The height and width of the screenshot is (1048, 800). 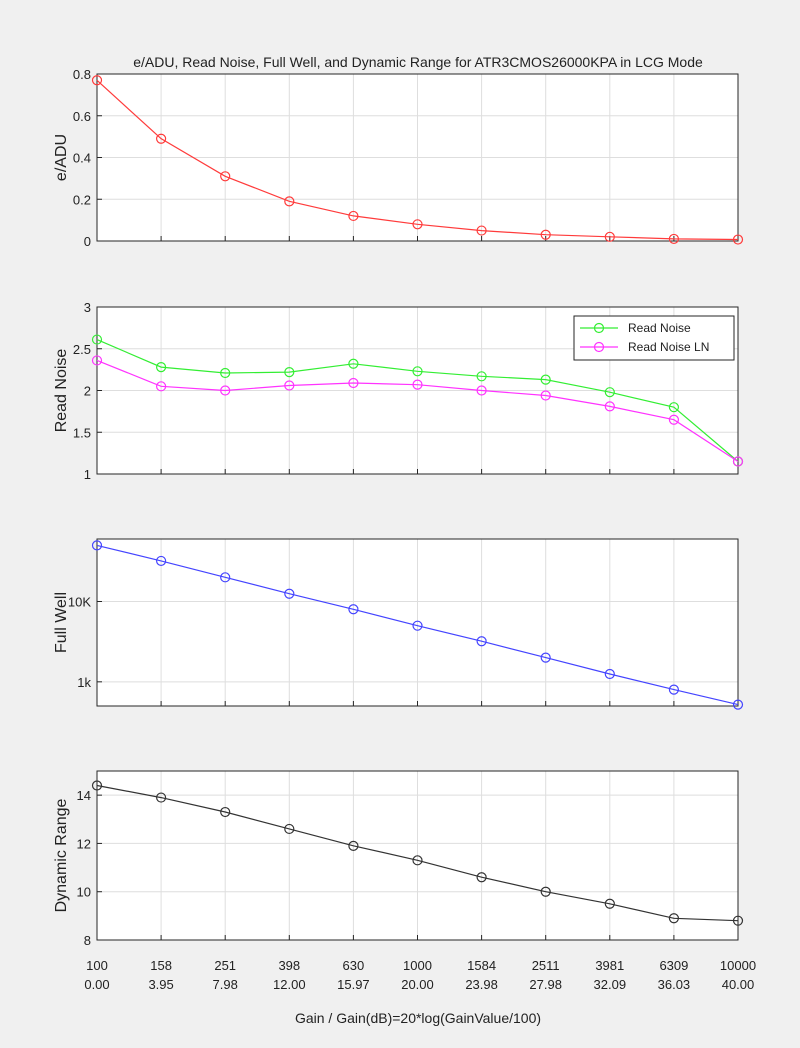 I want to click on x-tick-label-gain: 251, so click(x=225, y=965).